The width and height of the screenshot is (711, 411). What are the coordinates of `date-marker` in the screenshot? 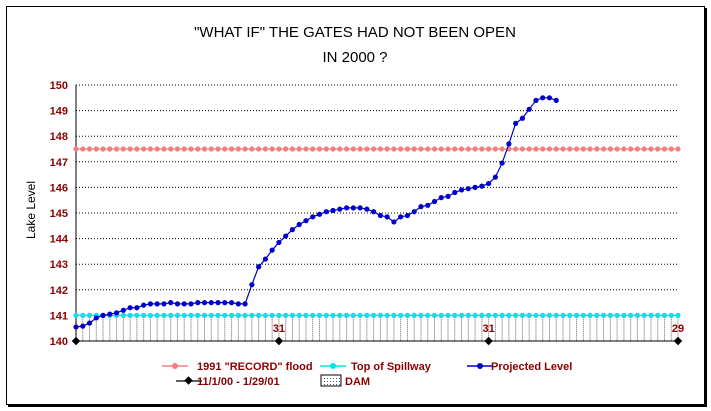 It's located at (279, 341).